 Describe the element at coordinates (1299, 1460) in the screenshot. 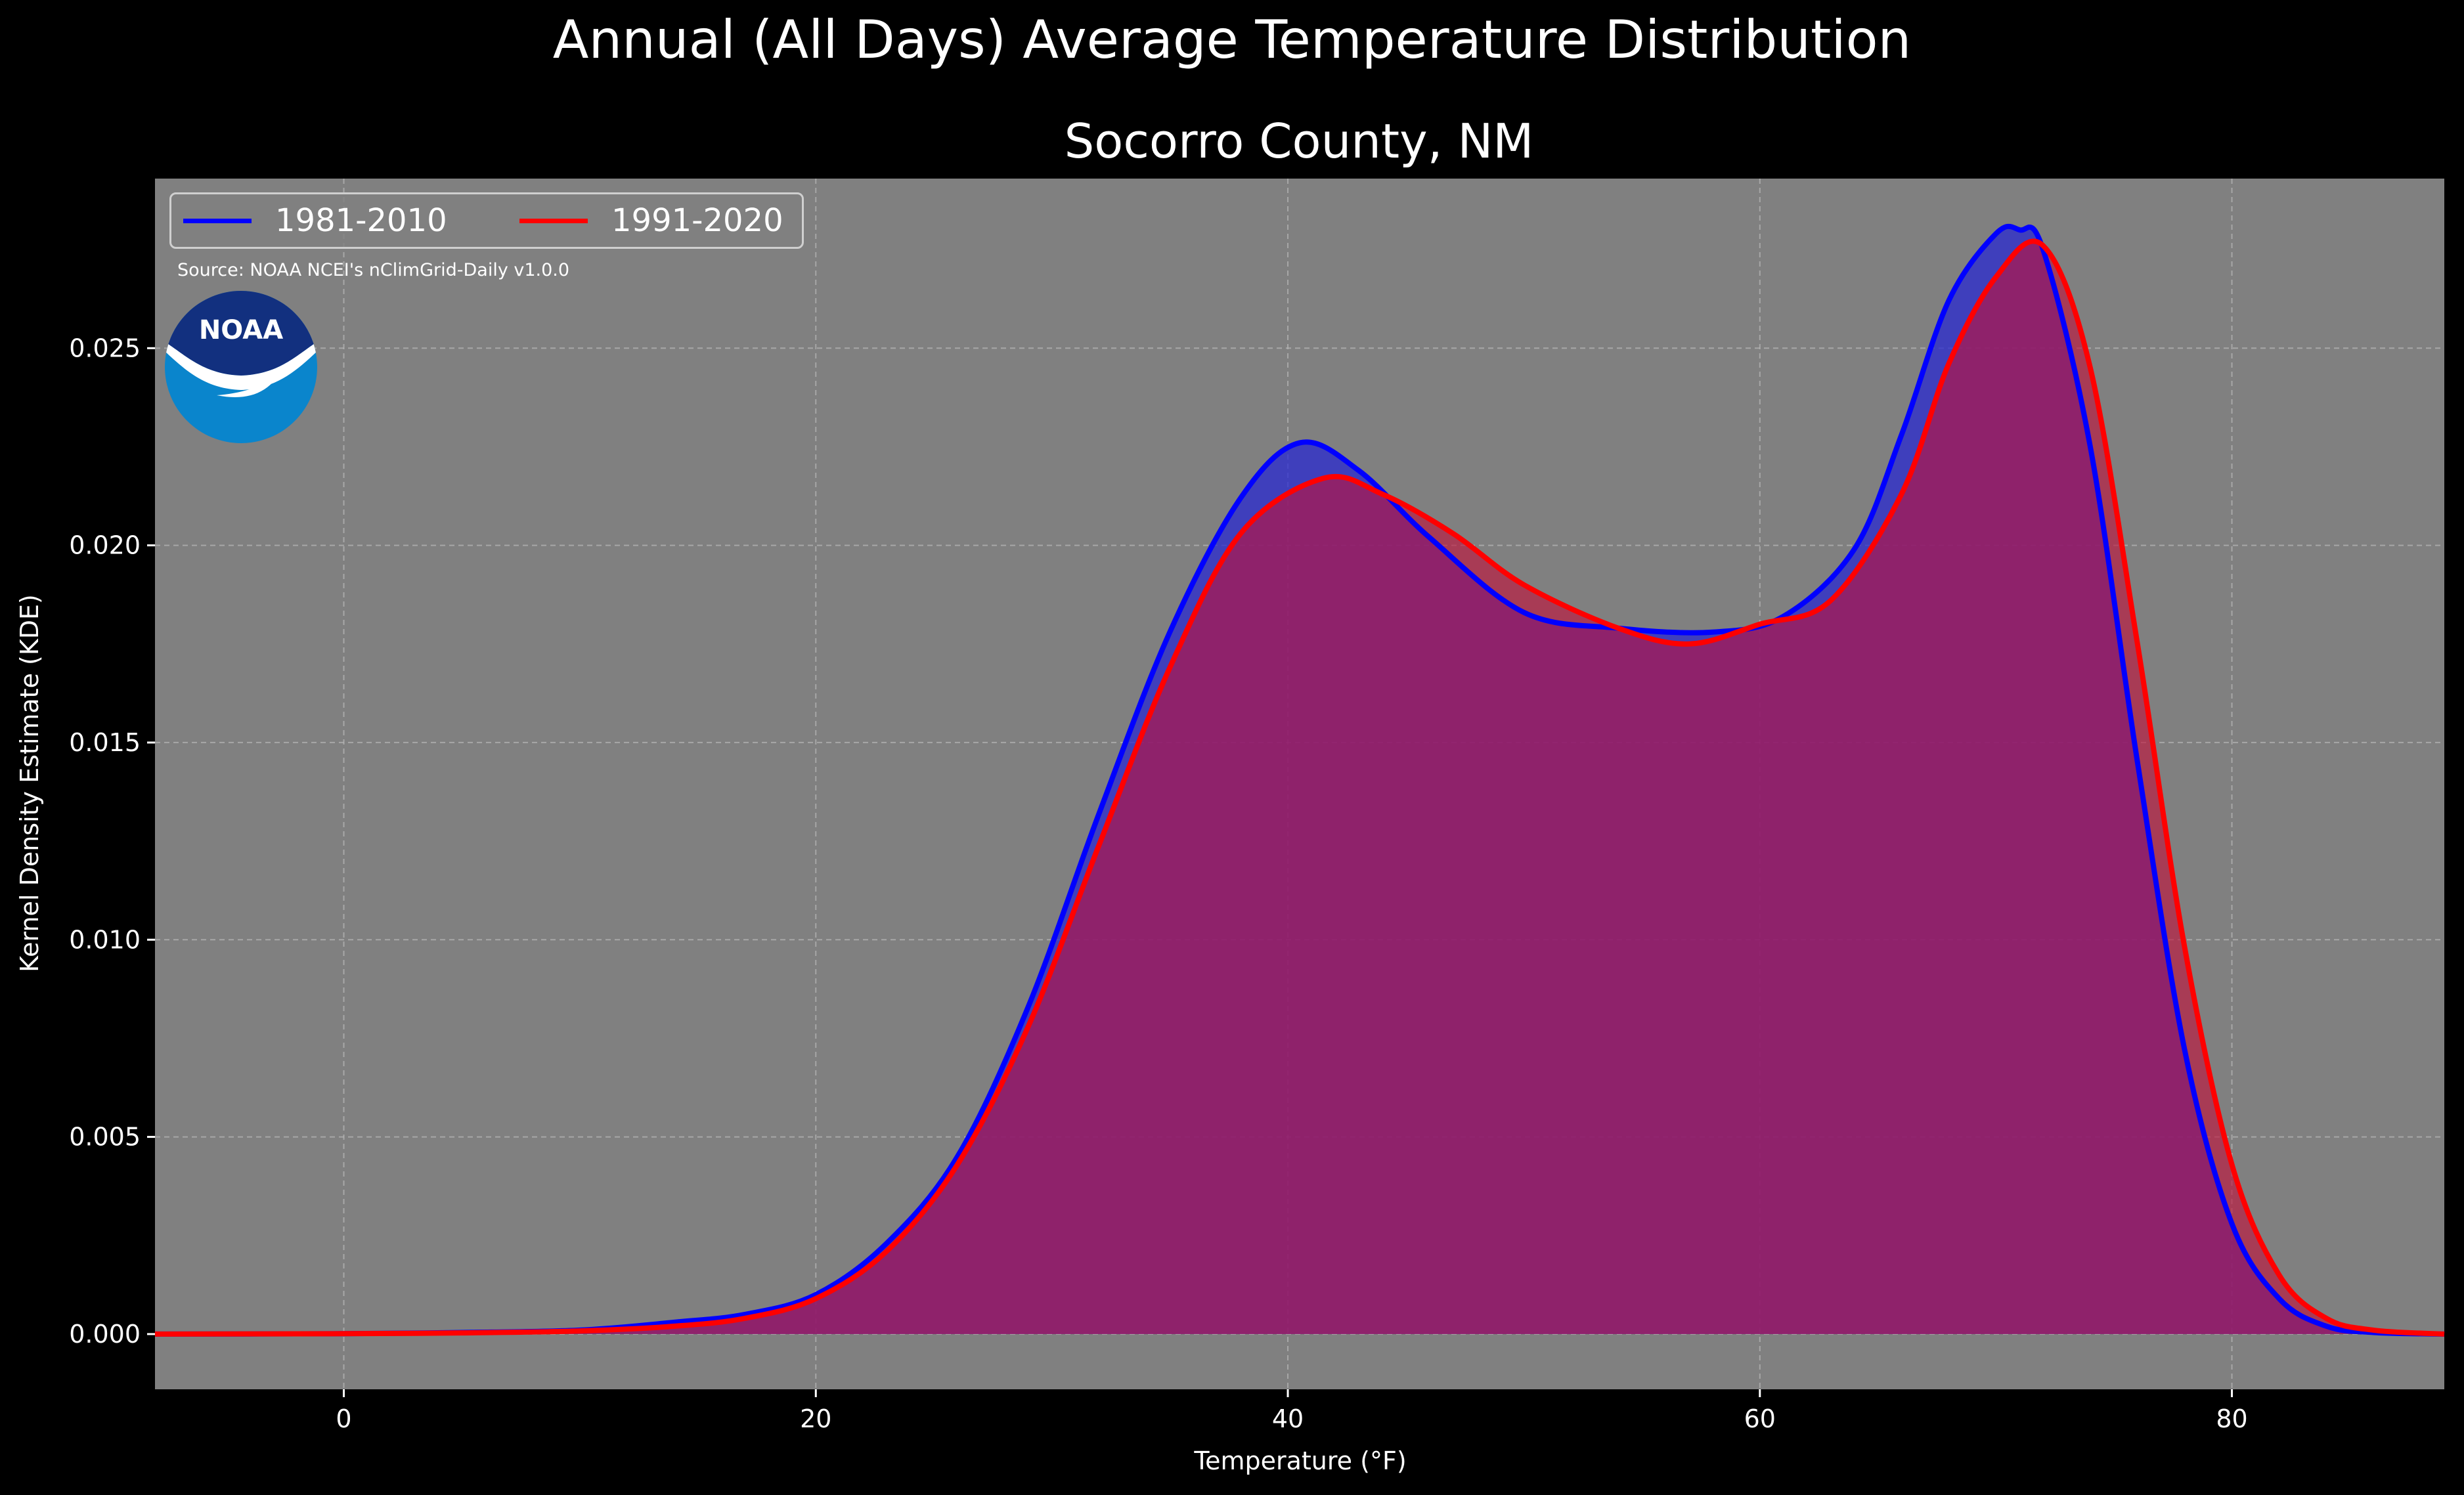

I see `x-axis-label: Temperature (°F)` at that location.